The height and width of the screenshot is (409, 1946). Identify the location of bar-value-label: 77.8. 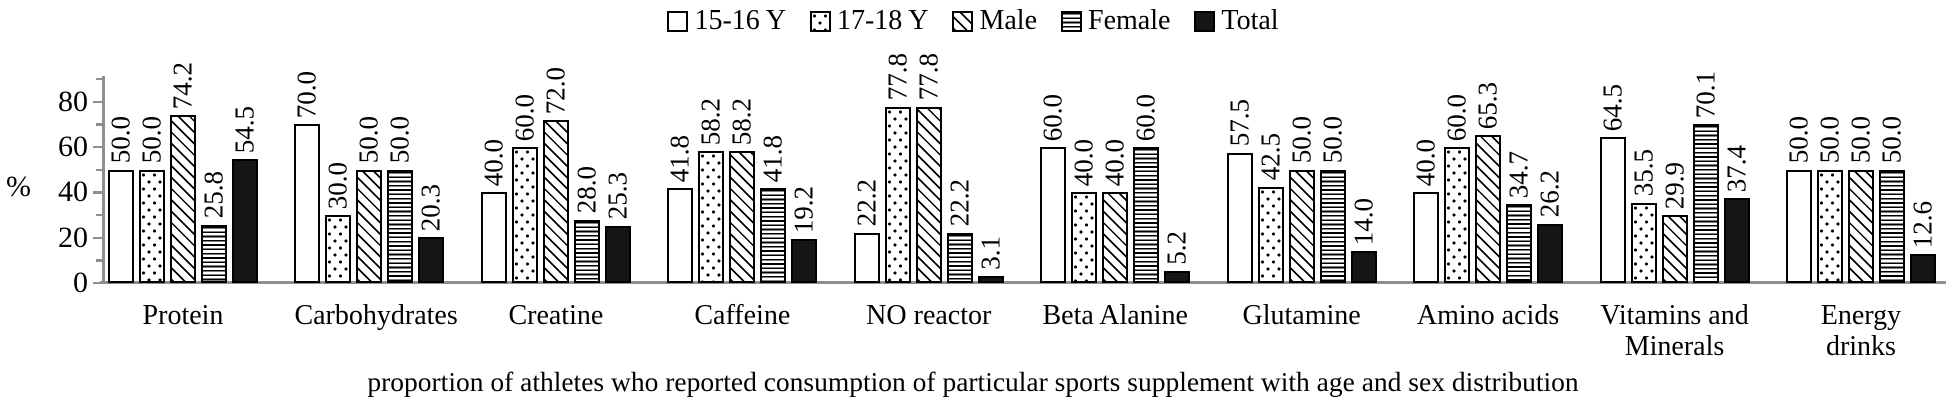
(928, 77).